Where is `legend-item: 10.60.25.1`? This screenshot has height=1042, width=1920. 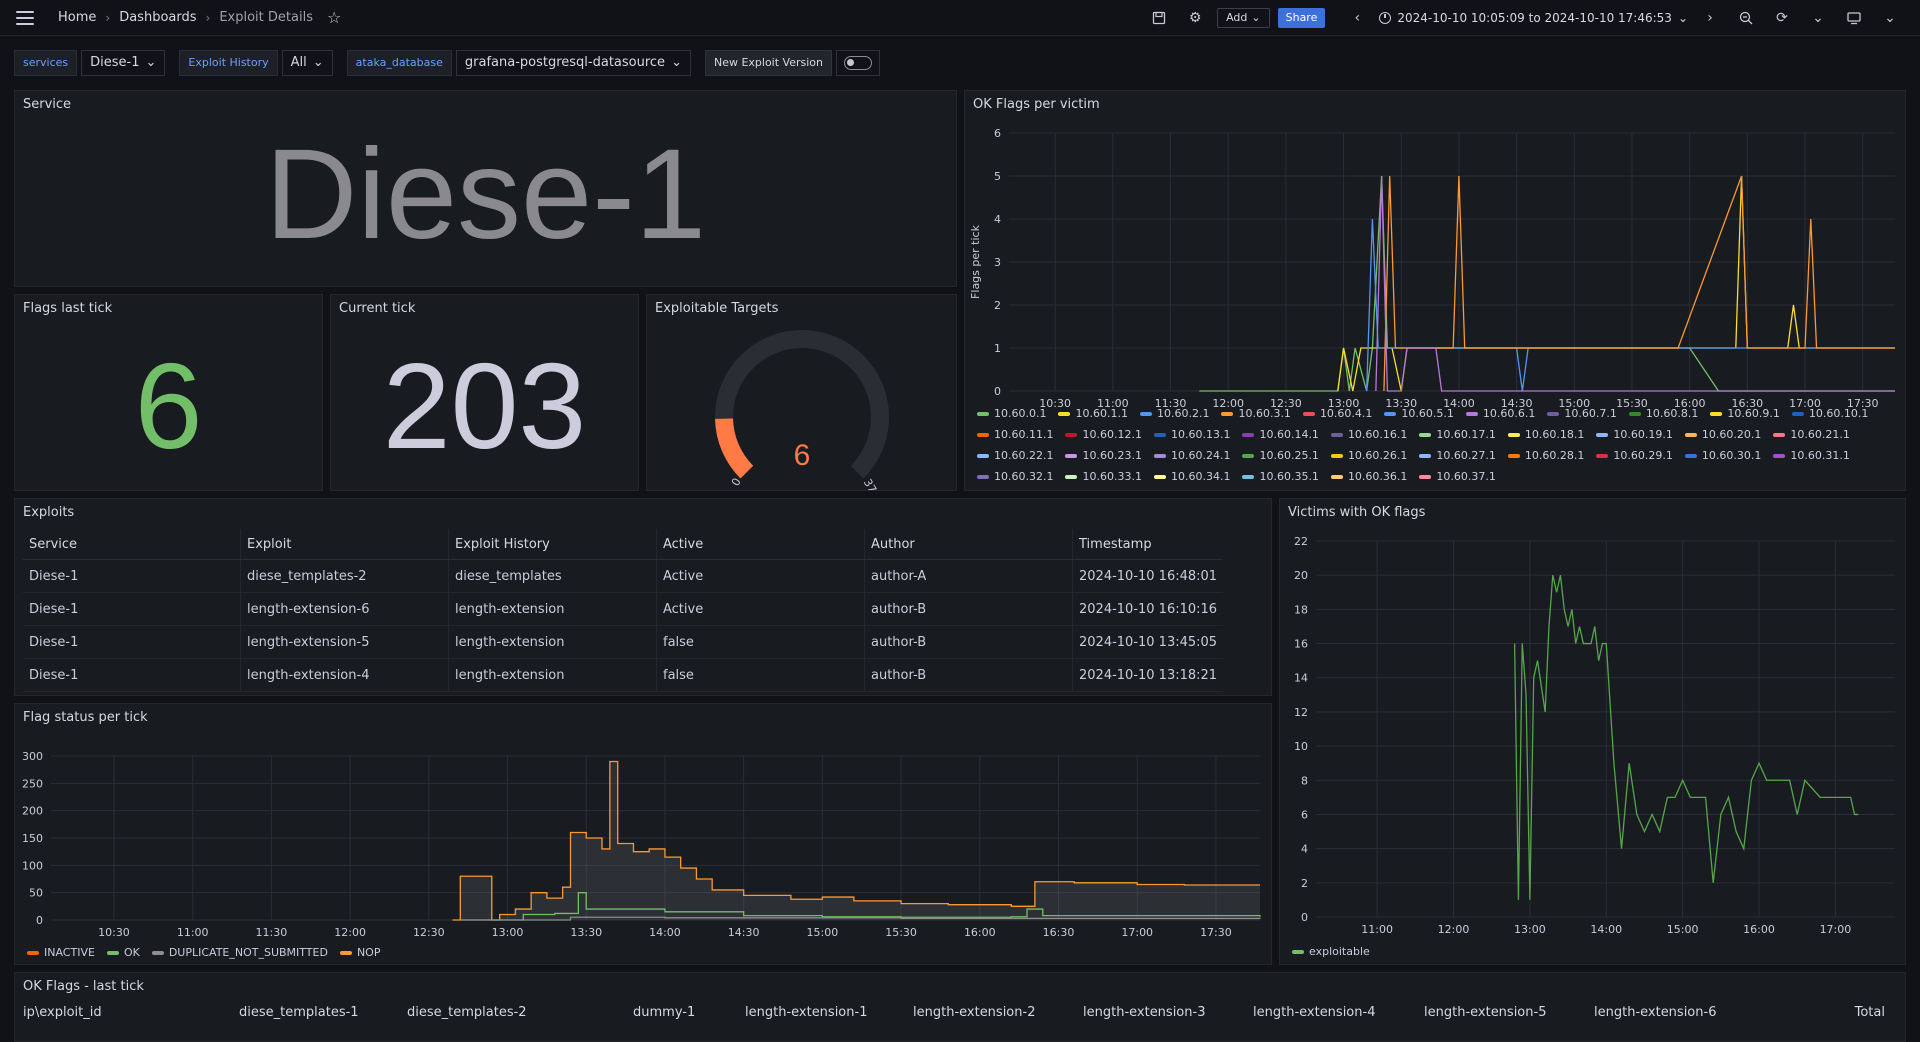 legend-item: 10.60.25.1 is located at coordinates (1280, 455).